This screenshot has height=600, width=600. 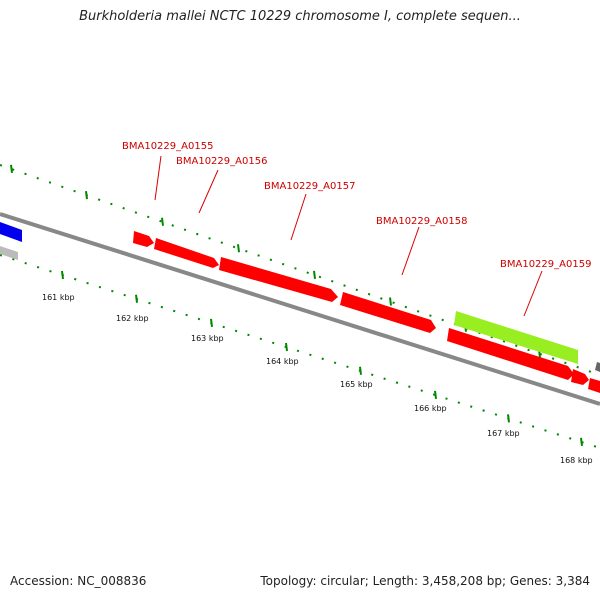 What do you see at coordinates (186, 253) in the screenshot?
I see `gene-feature-a0156` at bounding box center [186, 253].